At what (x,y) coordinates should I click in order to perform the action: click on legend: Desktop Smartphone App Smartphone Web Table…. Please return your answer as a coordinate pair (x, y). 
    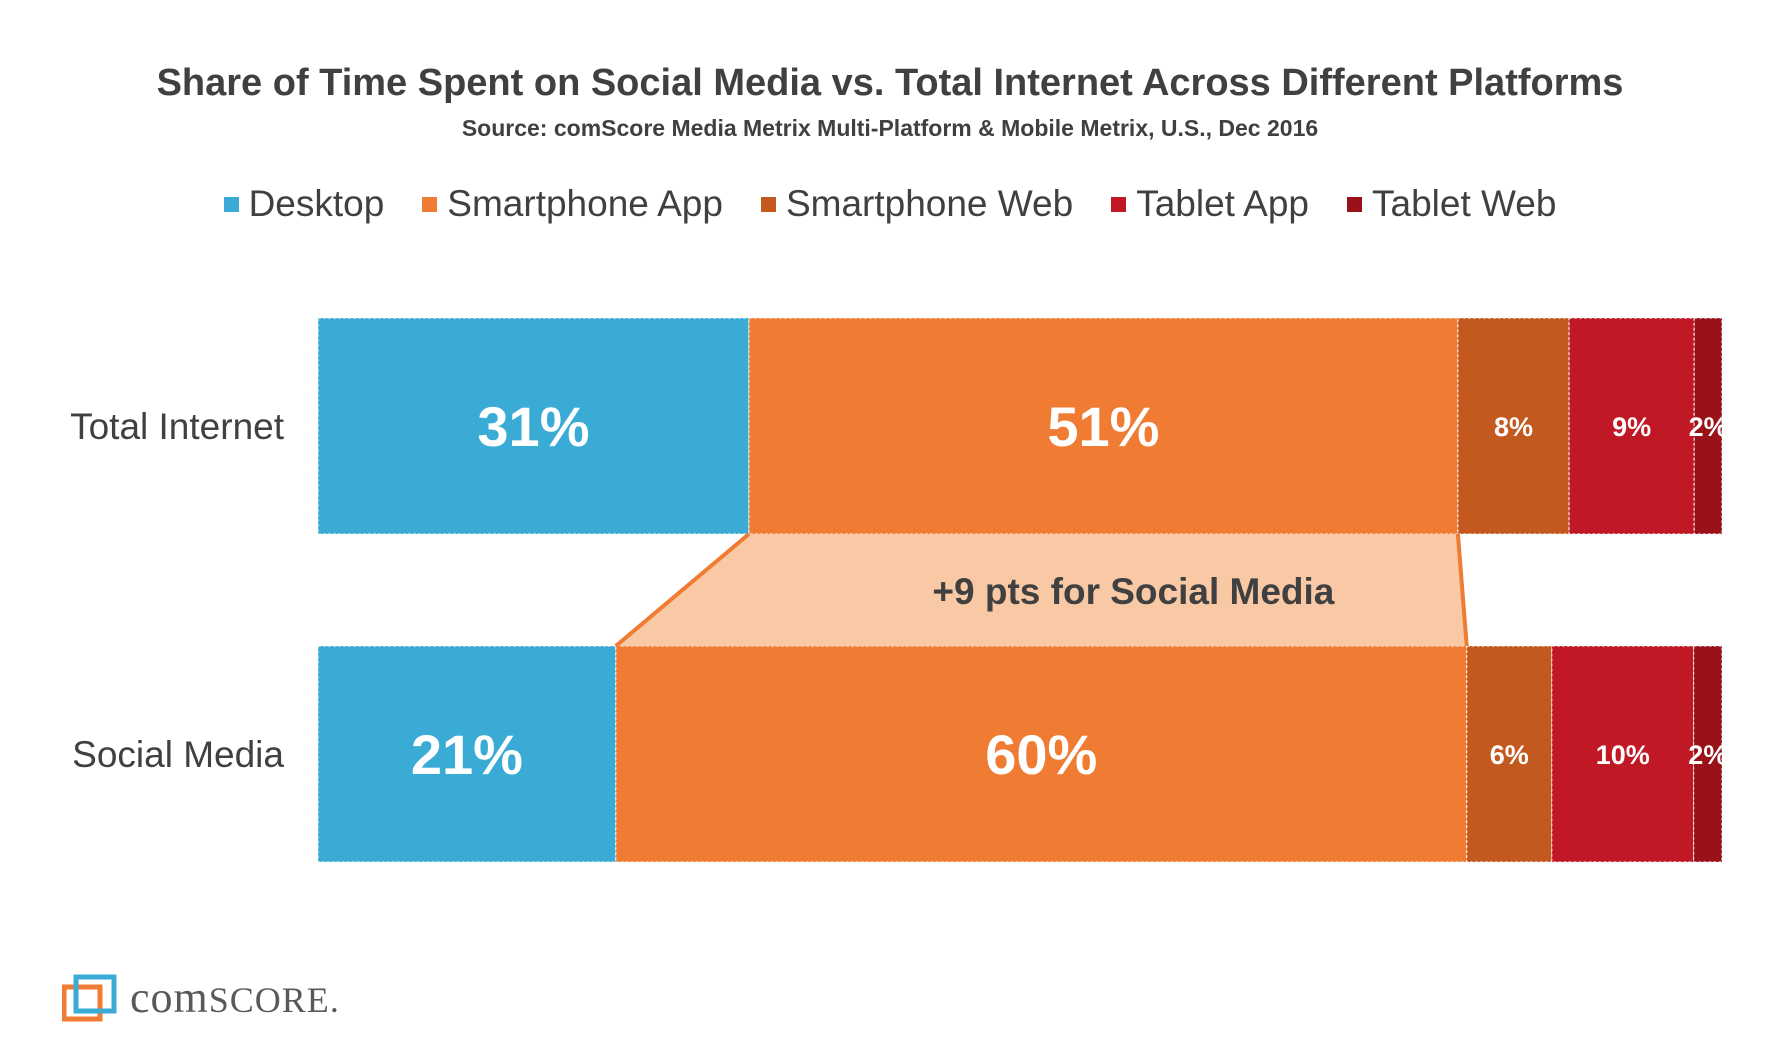
    Looking at the image, I should click on (890, 204).